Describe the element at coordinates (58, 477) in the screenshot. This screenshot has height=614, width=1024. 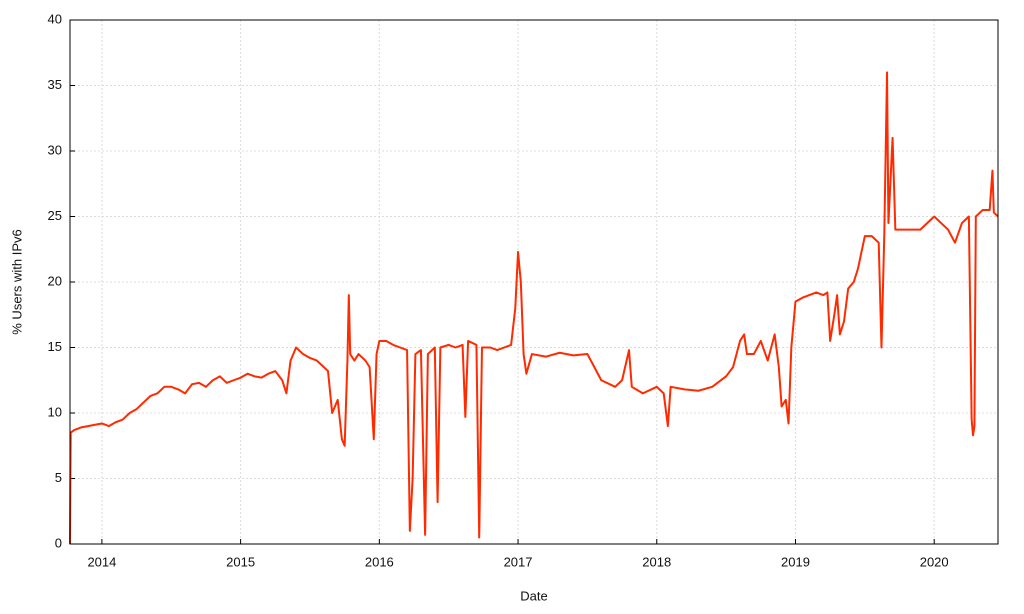
I see `y-tick-label: 5` at that location.